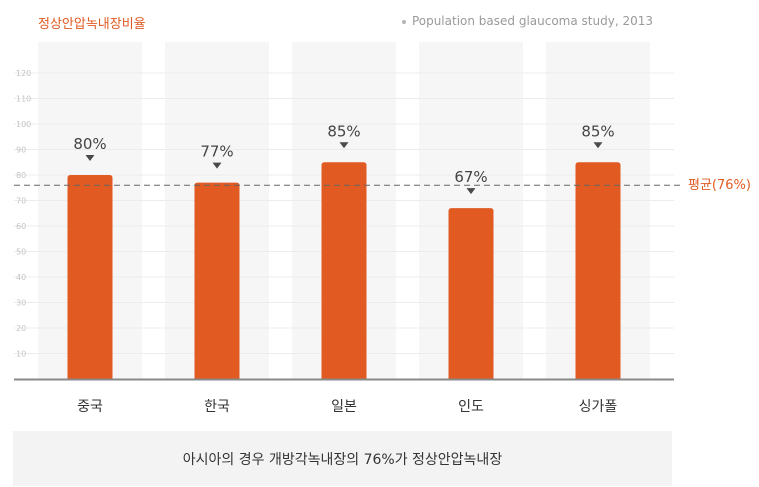 The height and width of the screenshot is (487, 759). I want to click on bar-value-label: 67%, so click(470, 177).